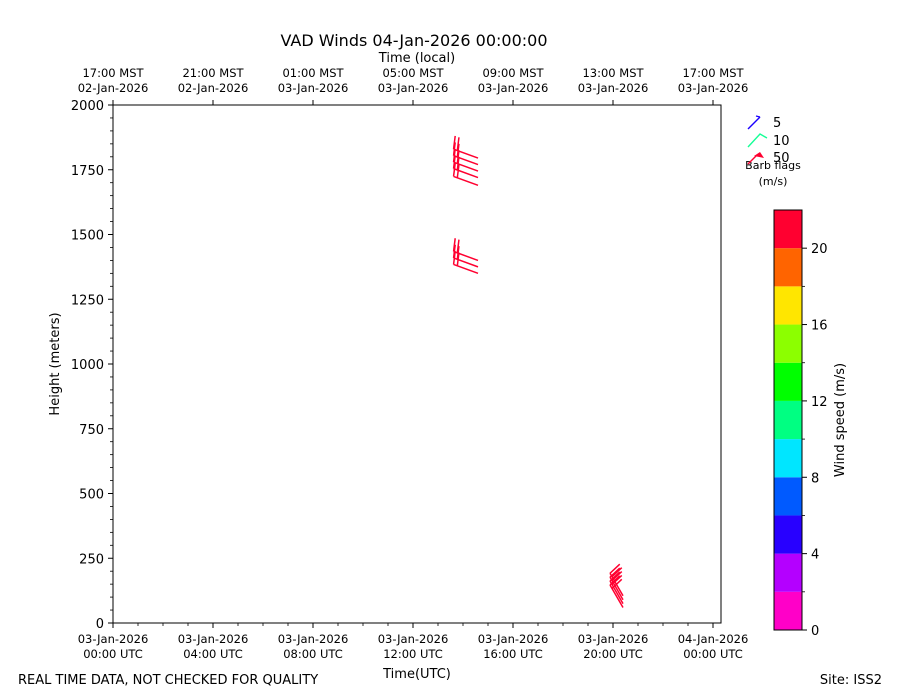  What do you see at coordinates (87, 365) in the screenshot?
I see `y-tick-label: 1000` at bounding box center [87, 365].